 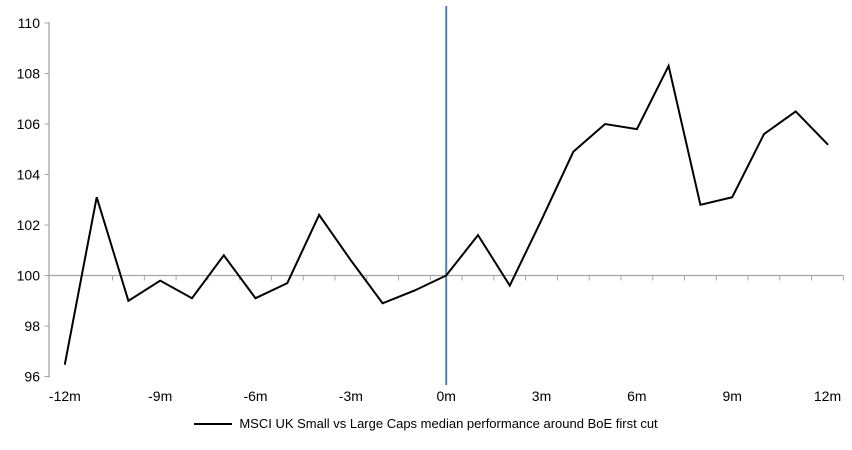 What do you see at coordinates (29, 225) in the screenshot?
I see `y-tick-label: 102` at bounding box center [29, 225].